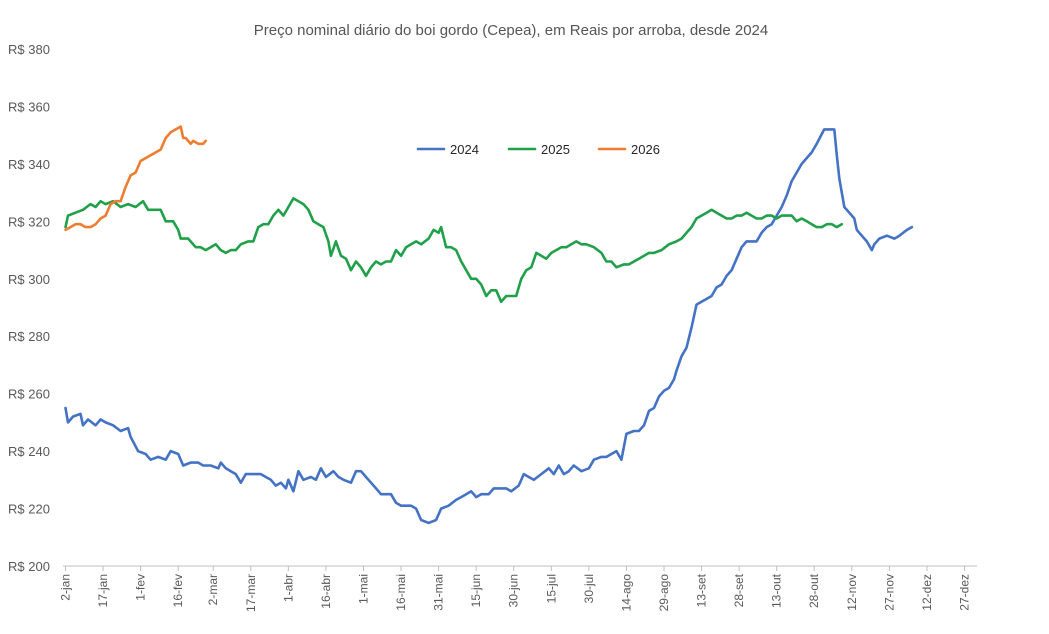 Image resolution: width=1049 pixels, height=634 pixels. What do you see at coordinates (464, 149) in the screenshot?
I see `legend-label-2024: 2024` at bounding box center [464, 149].